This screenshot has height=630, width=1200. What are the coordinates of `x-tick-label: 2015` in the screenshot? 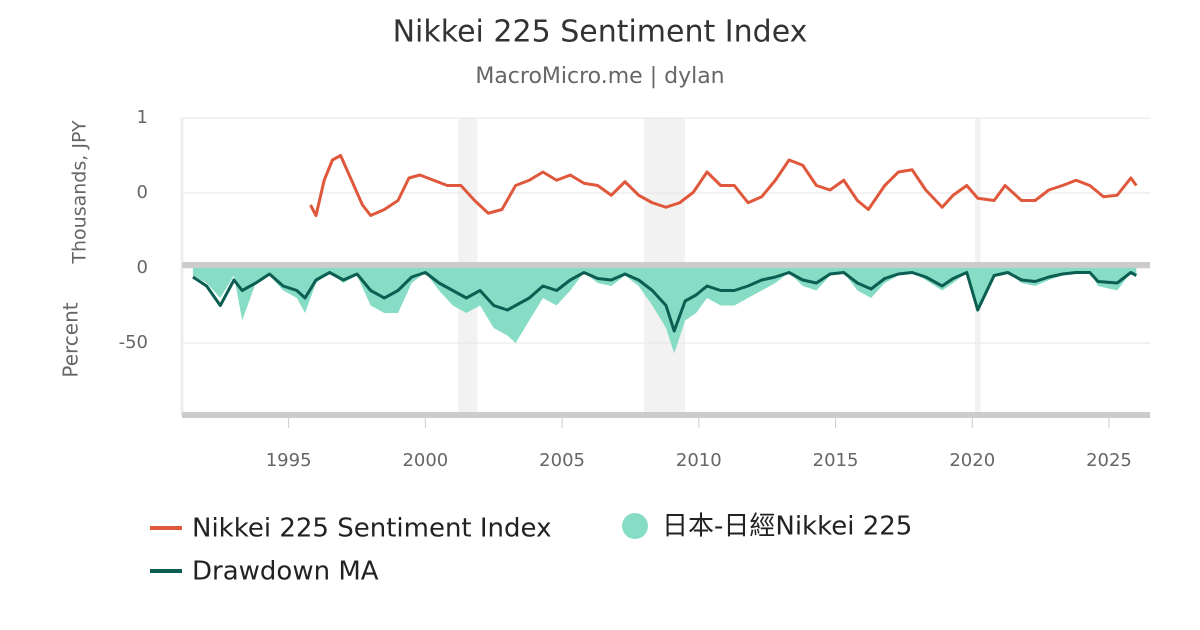 It's located at (836, 460).